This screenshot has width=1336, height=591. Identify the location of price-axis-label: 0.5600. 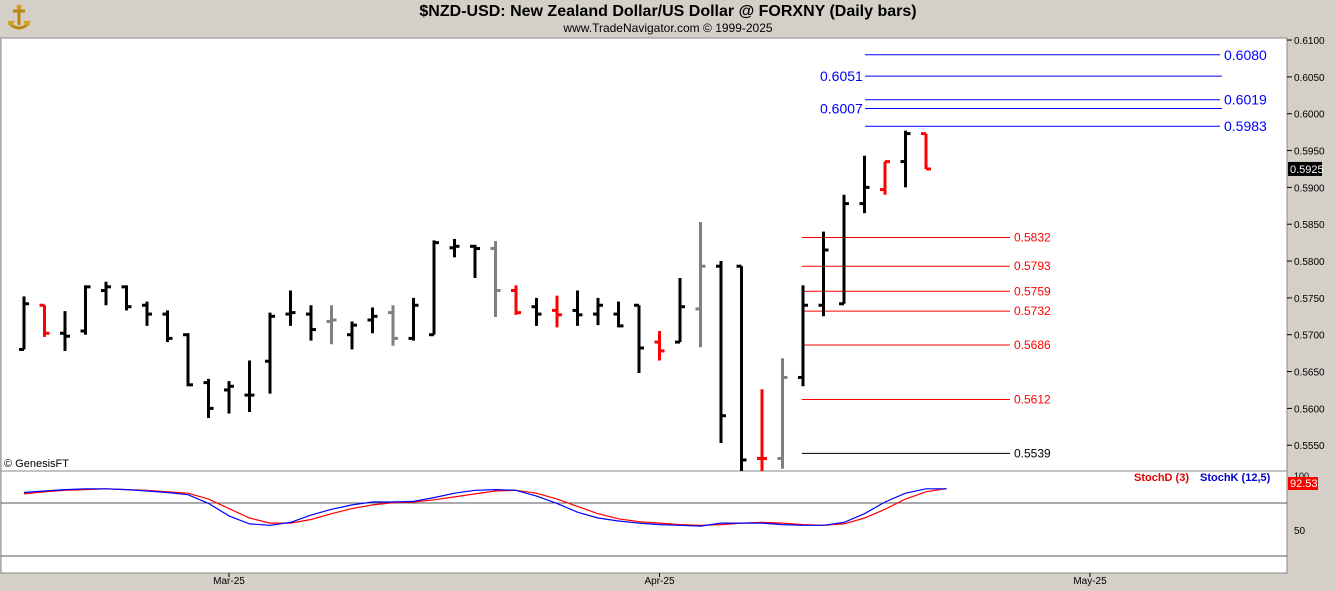
(1309, 409).